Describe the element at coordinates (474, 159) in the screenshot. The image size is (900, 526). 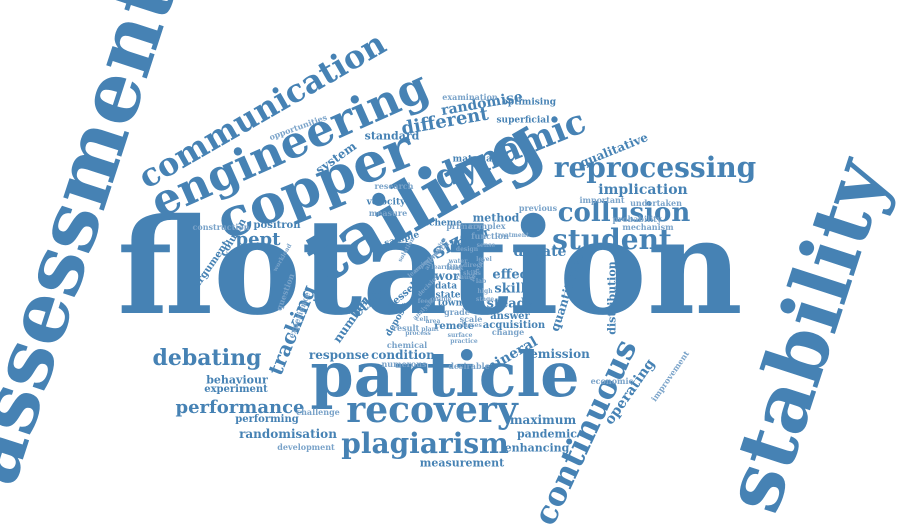
I see `word-material: material` at that location.